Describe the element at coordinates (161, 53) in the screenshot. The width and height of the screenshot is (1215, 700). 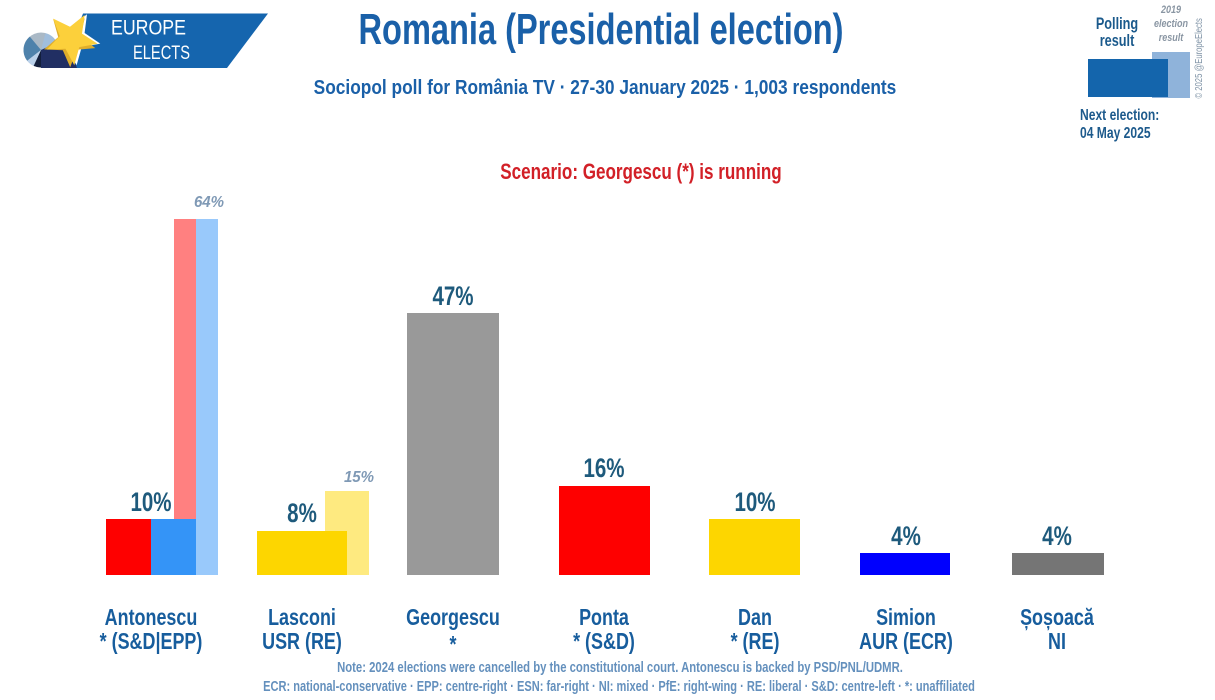
I see `svg-text: ELECTS` at that location.